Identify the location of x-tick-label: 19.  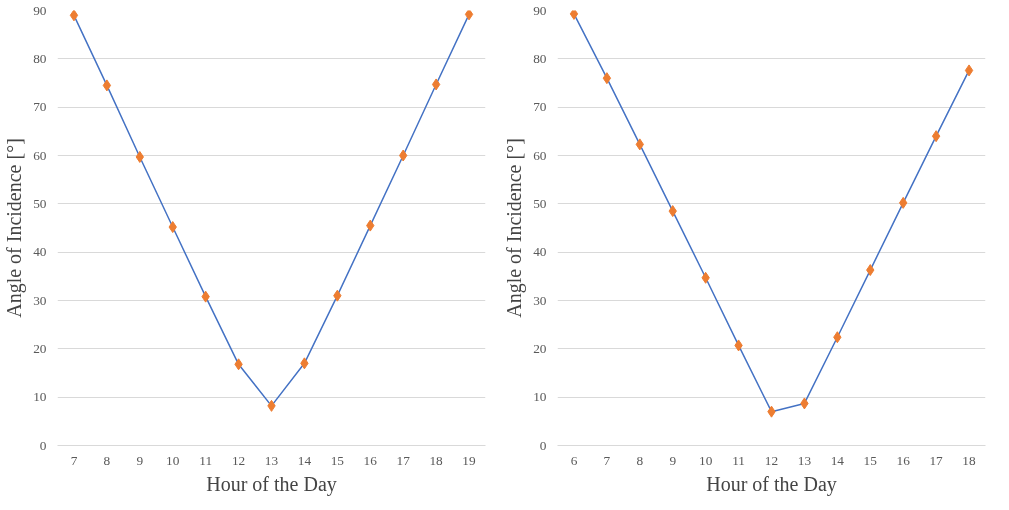
(469, 460).